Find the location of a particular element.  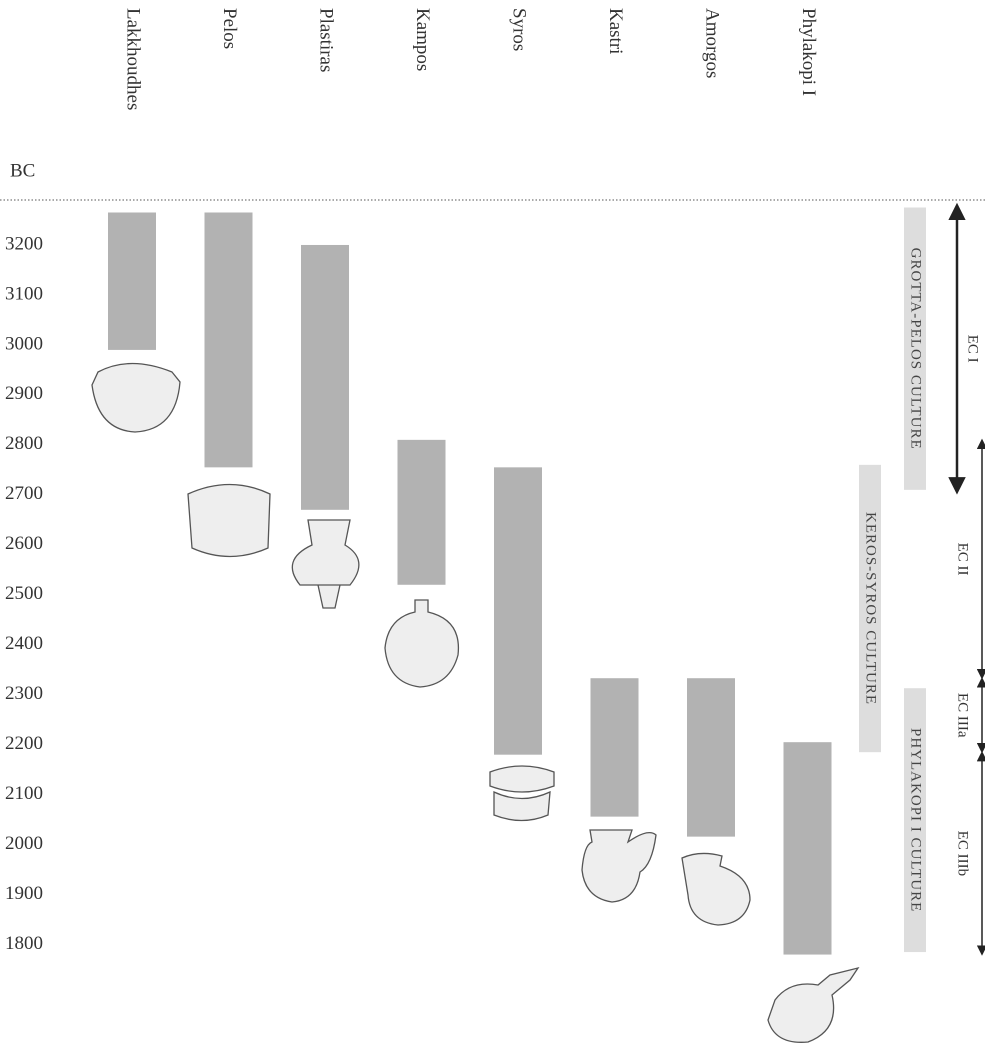

y-tick-label: 1900 is located at coordinates (24, 893).